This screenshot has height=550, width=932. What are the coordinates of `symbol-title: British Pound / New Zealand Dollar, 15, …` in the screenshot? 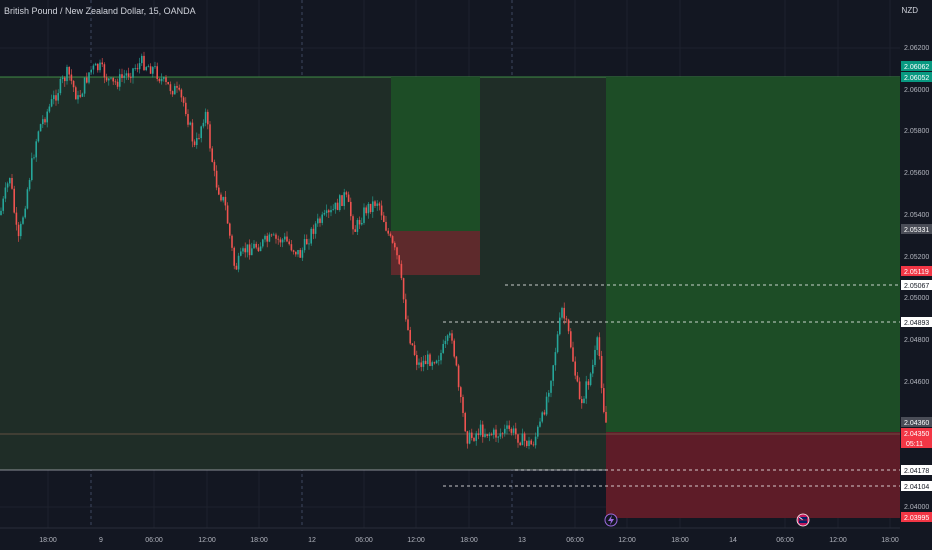 It's located at (100, 11).